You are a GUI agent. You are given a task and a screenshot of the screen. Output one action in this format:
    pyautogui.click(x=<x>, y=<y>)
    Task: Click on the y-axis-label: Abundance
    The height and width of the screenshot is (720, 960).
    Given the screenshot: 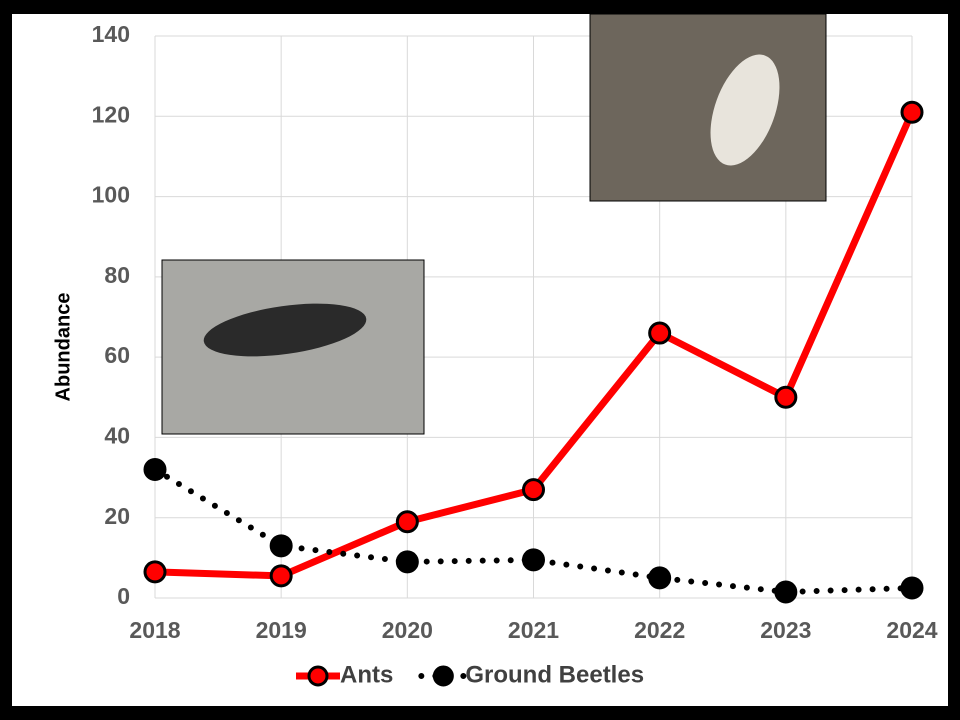 What is the action you would take?
    pyautogui.click(x=63, y=347)
    